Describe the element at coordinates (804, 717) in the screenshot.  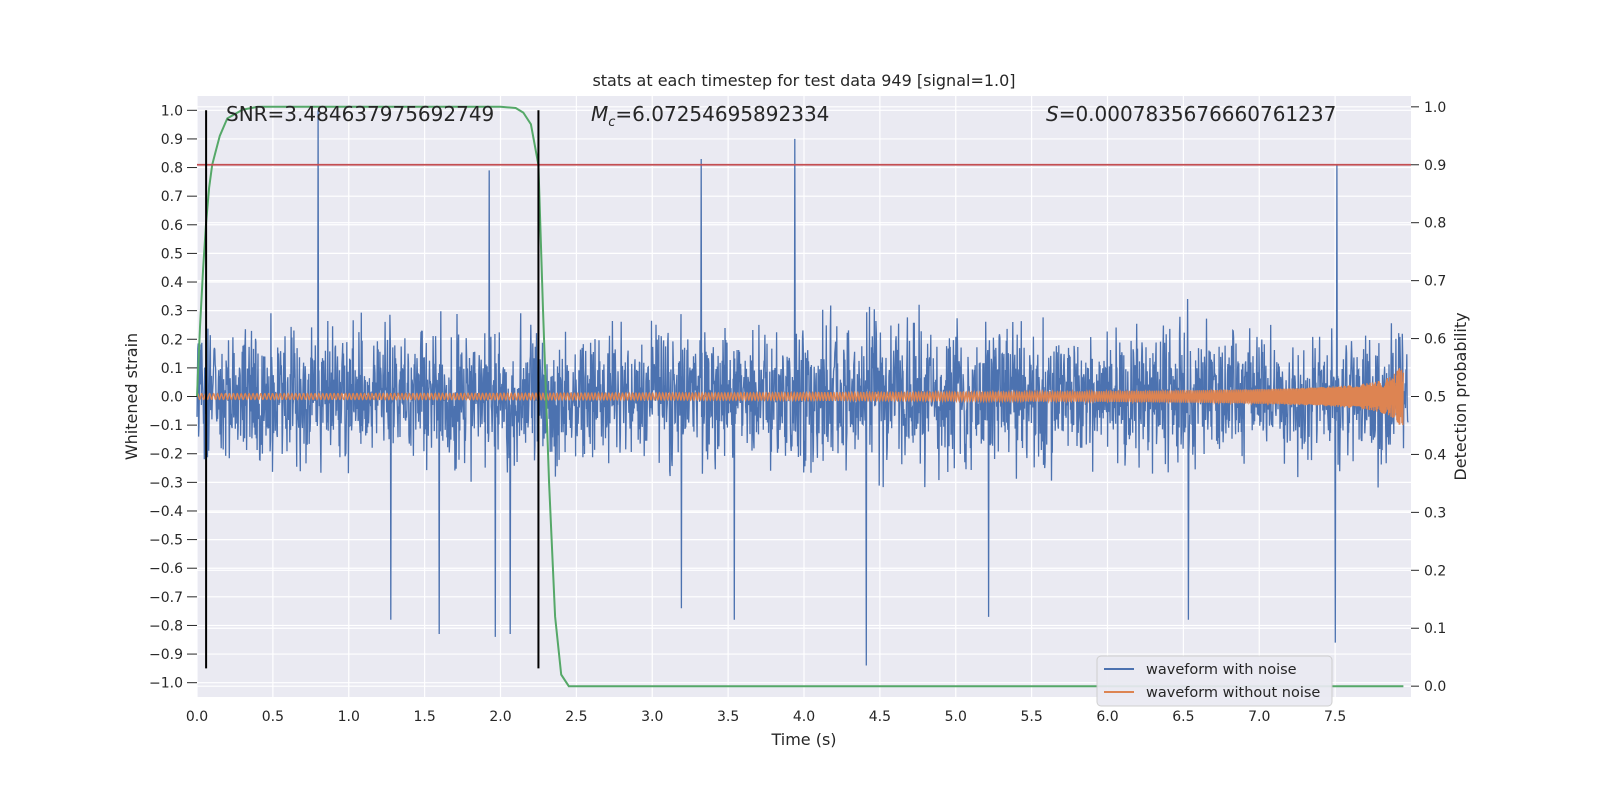
I see `x-tick-label: 4.0` at that location.